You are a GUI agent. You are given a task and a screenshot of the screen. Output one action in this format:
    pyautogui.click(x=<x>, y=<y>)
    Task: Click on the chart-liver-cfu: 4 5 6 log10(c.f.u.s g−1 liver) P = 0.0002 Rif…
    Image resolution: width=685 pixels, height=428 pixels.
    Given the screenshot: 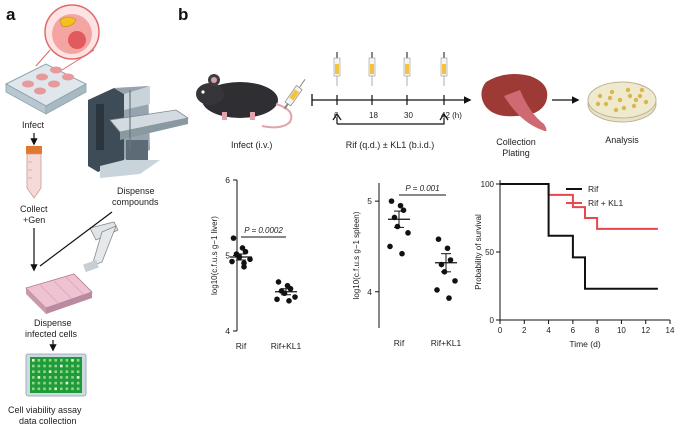 What is the action you would take?
    pyautogui.click(x=256, y=263)
    